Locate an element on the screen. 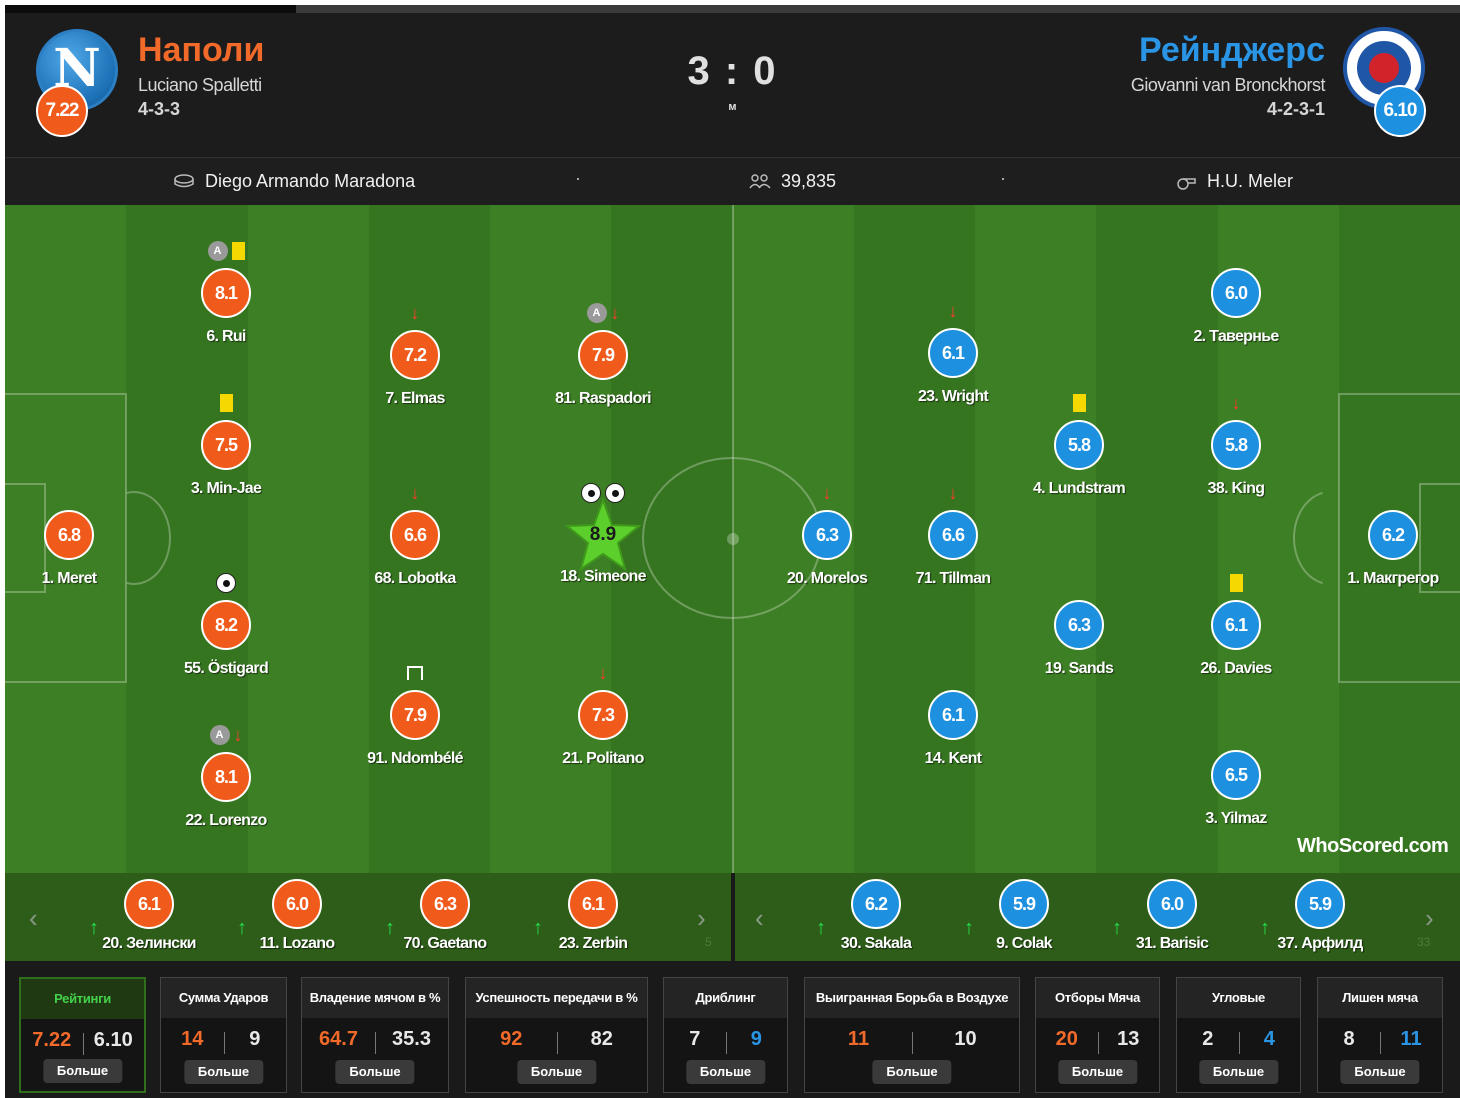  player-name: 20. Зелински is located at coordinates (149, 943).